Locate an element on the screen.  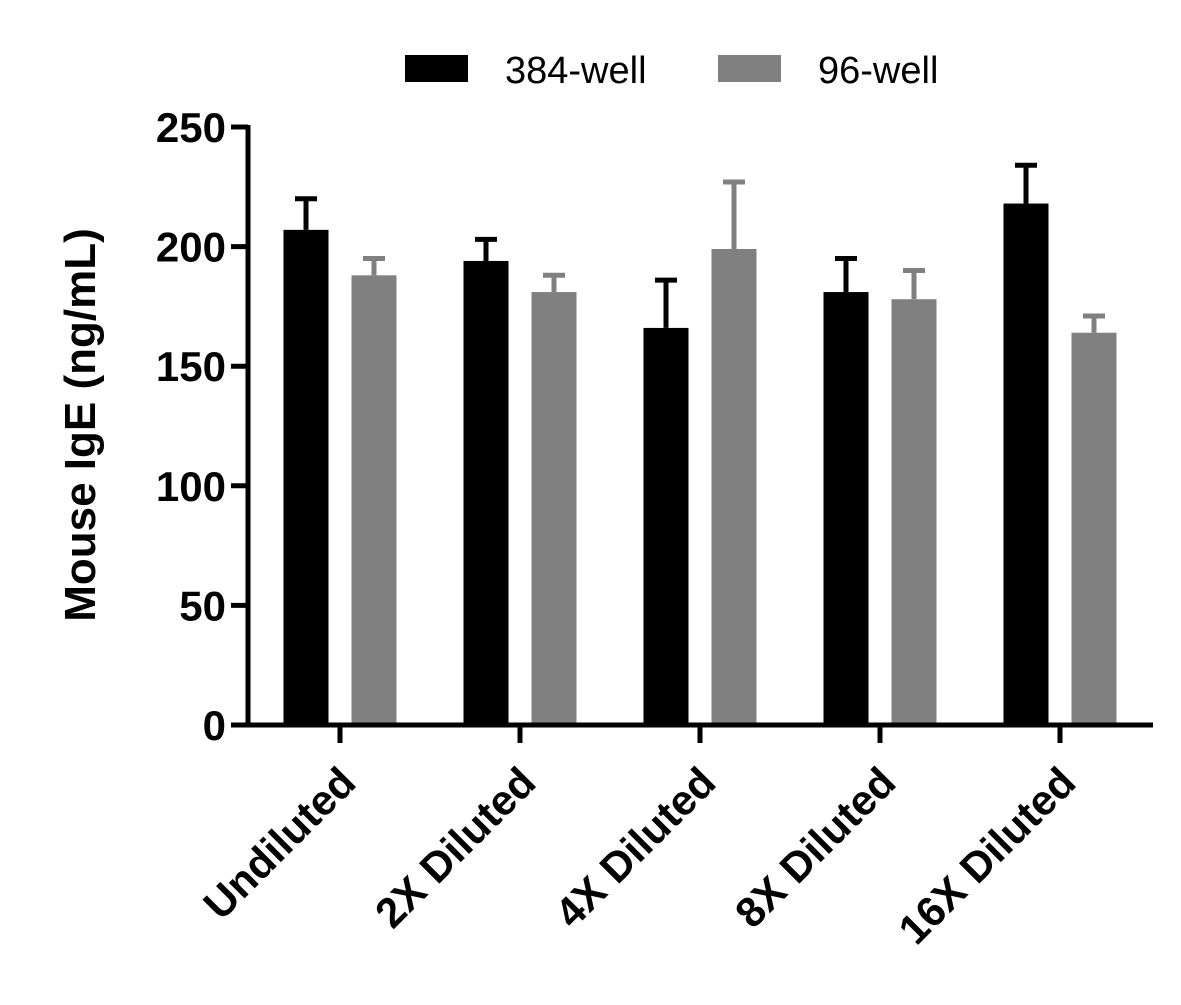
legend-label-96-well: 96-well is located at coordinates (878, 71).